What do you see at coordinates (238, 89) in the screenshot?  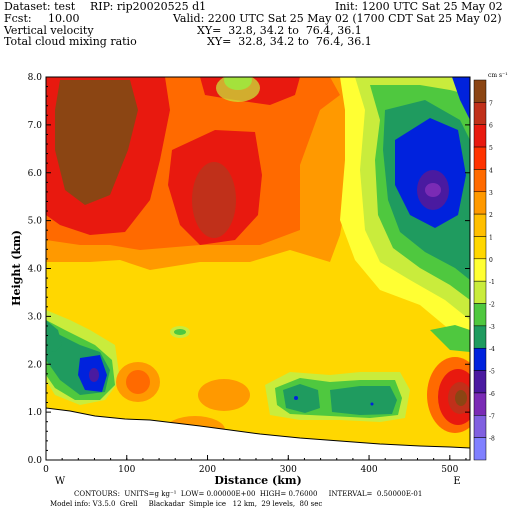 I see `small-yellowgreen-top` at bounding box center [238, 89].